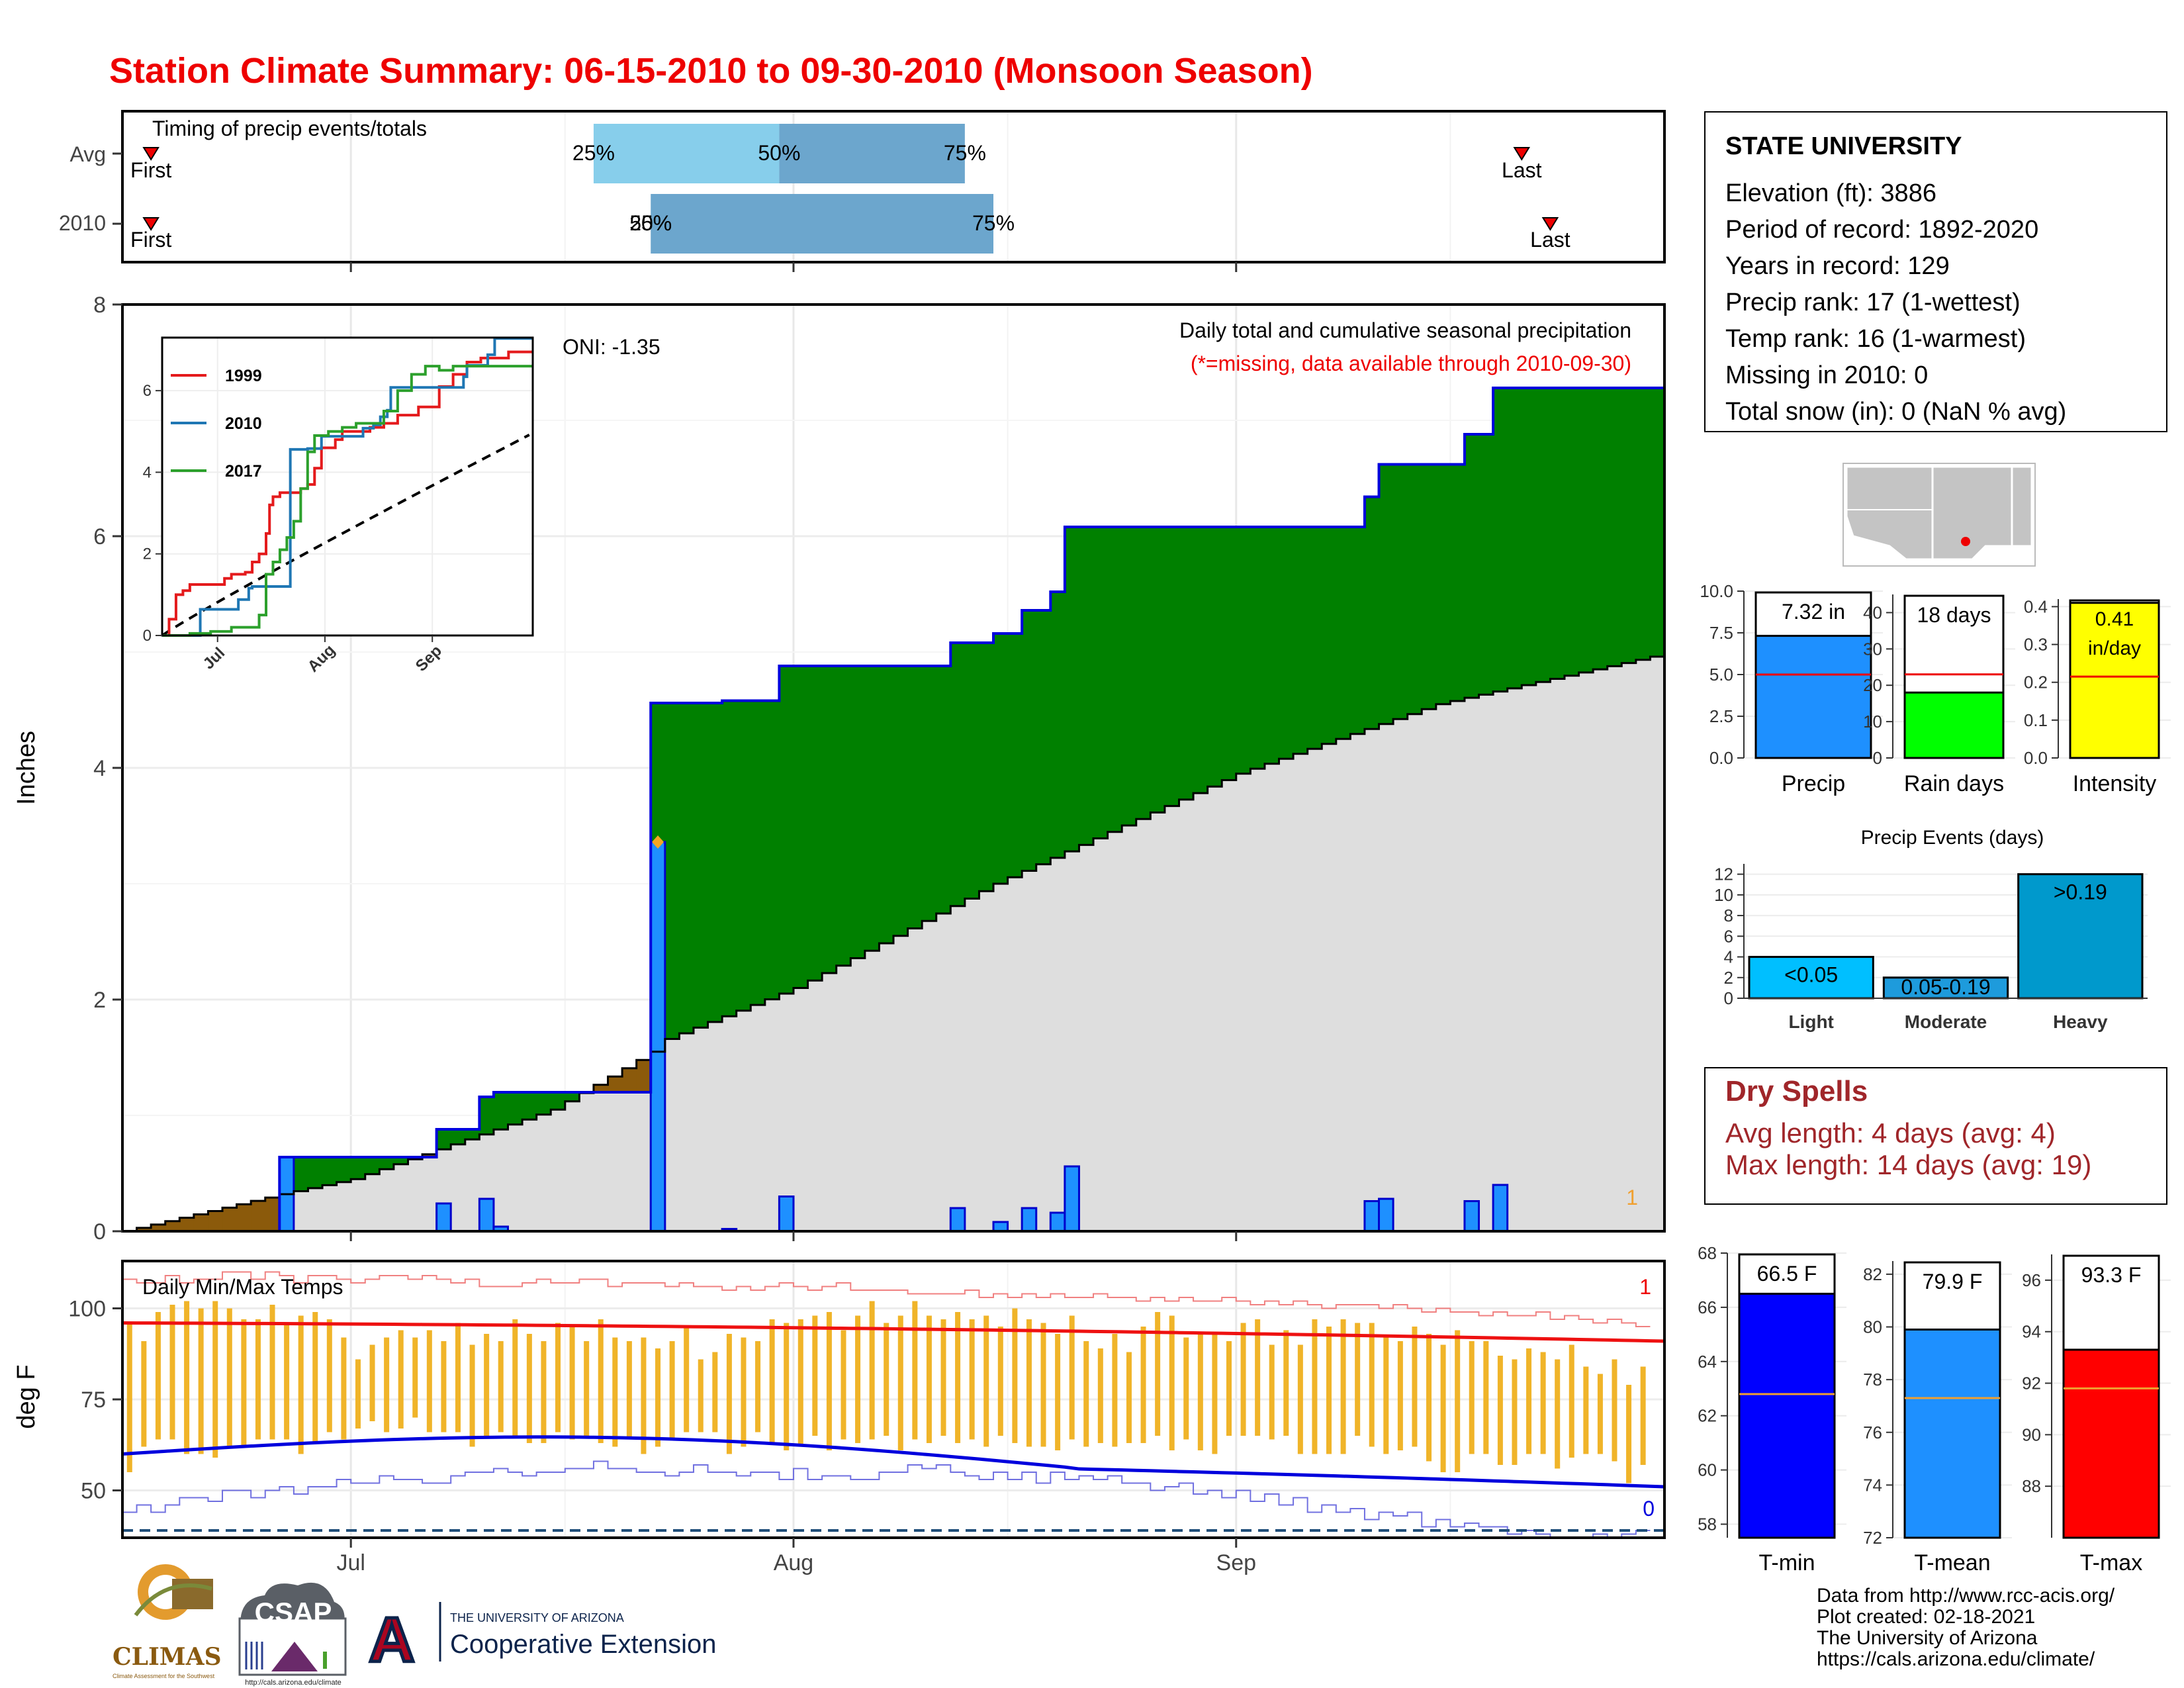  I want to click on mini-value-label: 79.9 F, so click(1953, 1281).